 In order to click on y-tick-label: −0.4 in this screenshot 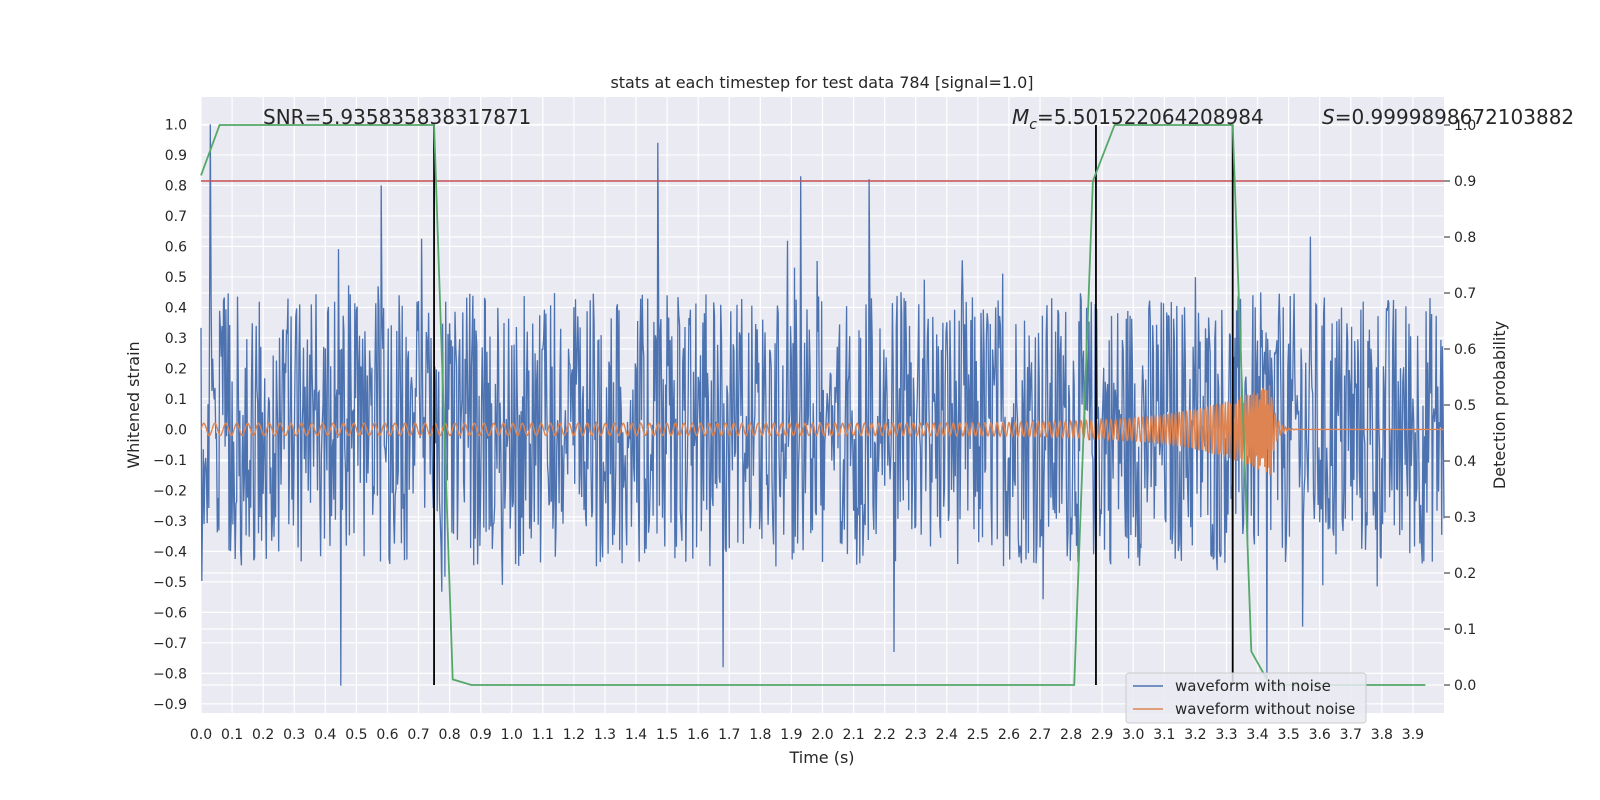, I will do `click(170, 552)`.